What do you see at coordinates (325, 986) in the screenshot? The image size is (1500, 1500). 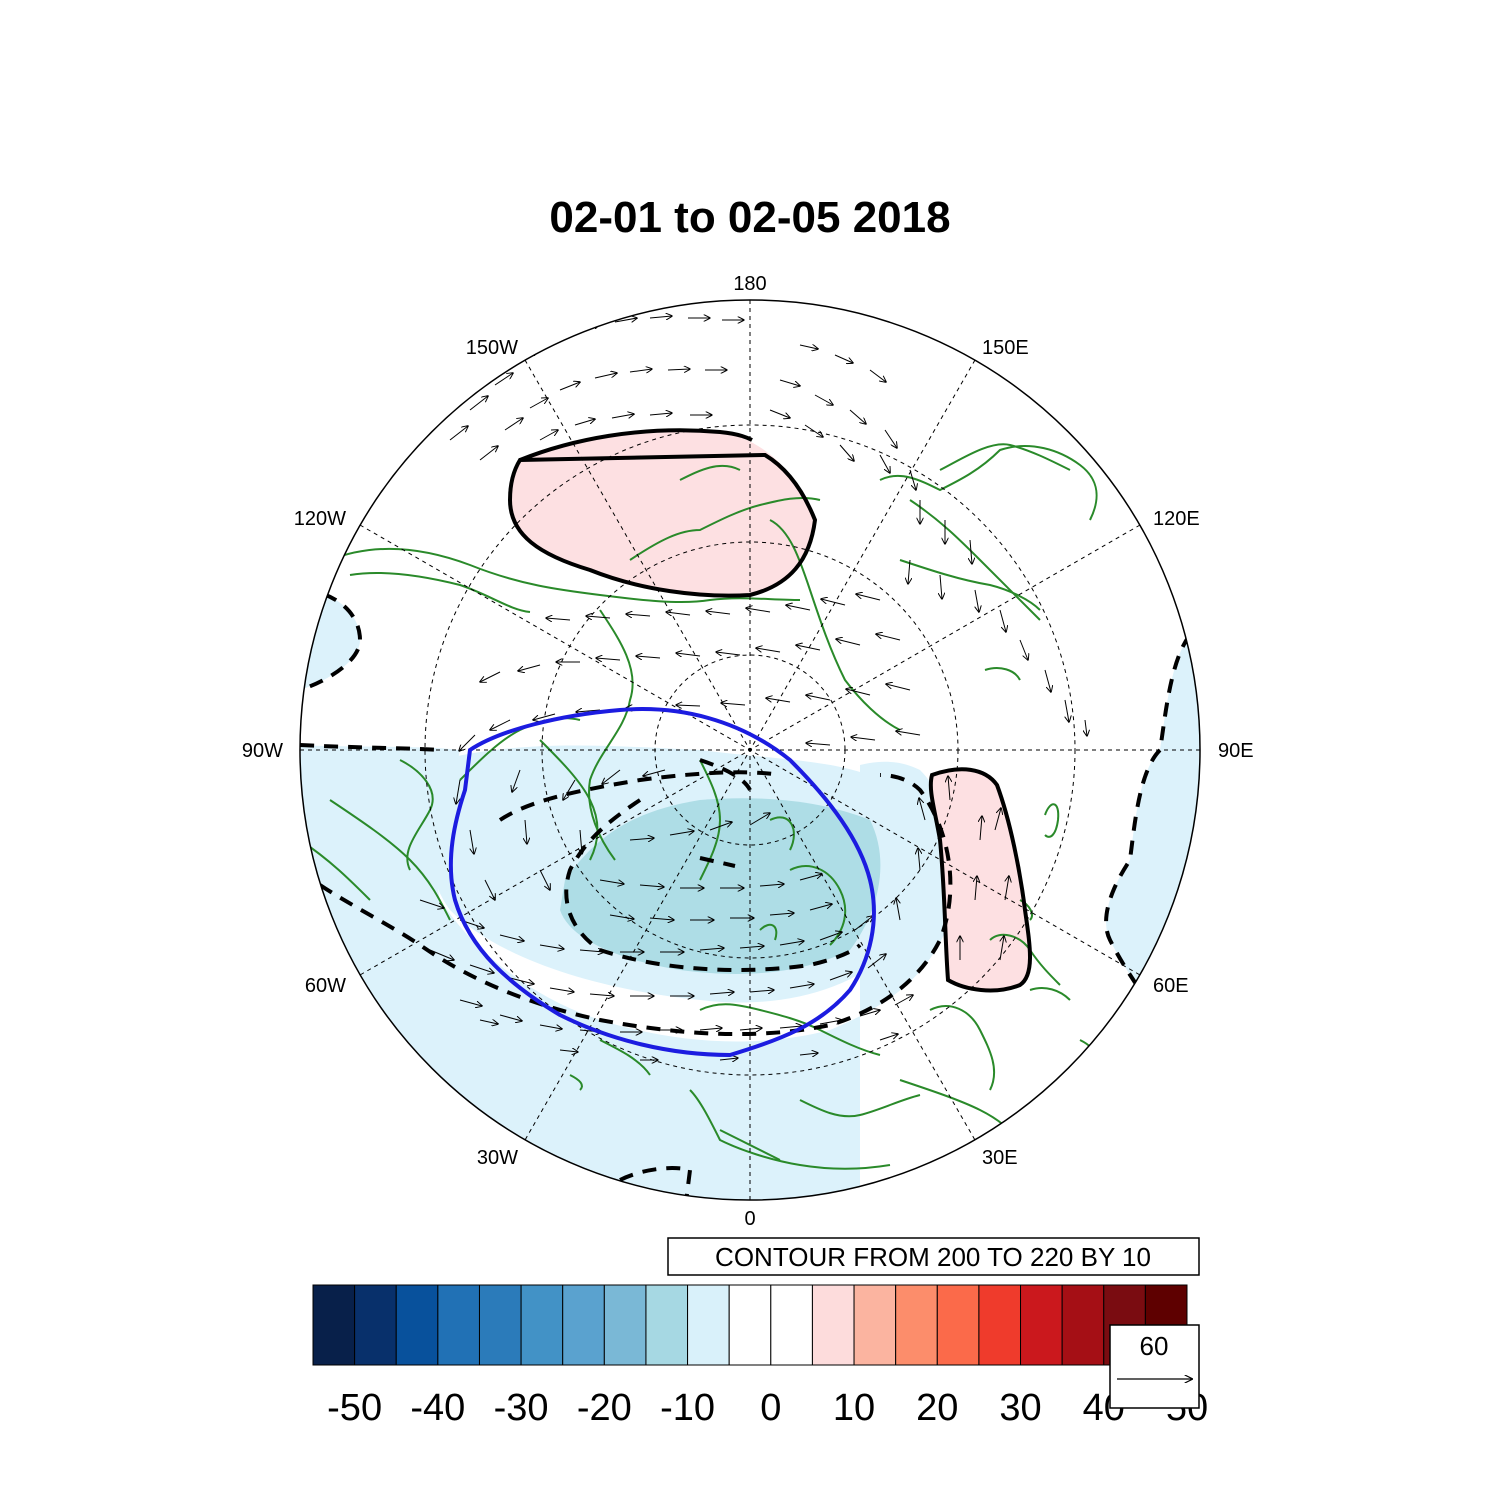 I see `lon-label-60w: 60W` at bounding box center [325, 986].